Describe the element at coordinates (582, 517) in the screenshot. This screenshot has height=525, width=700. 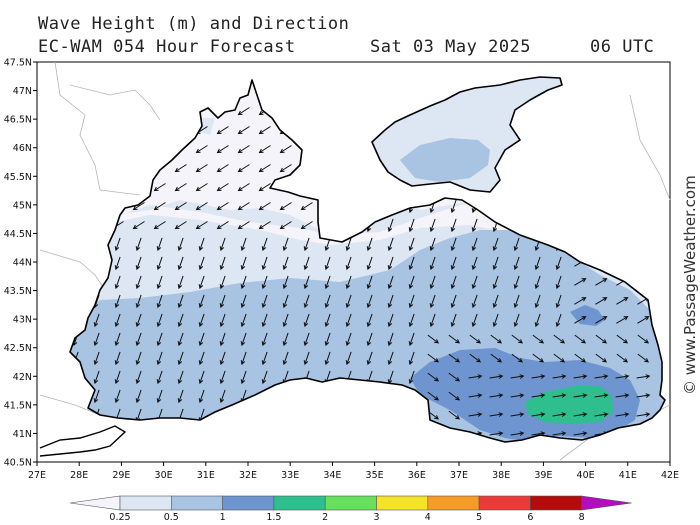
I see `legend-tick-label: 8` at that location.